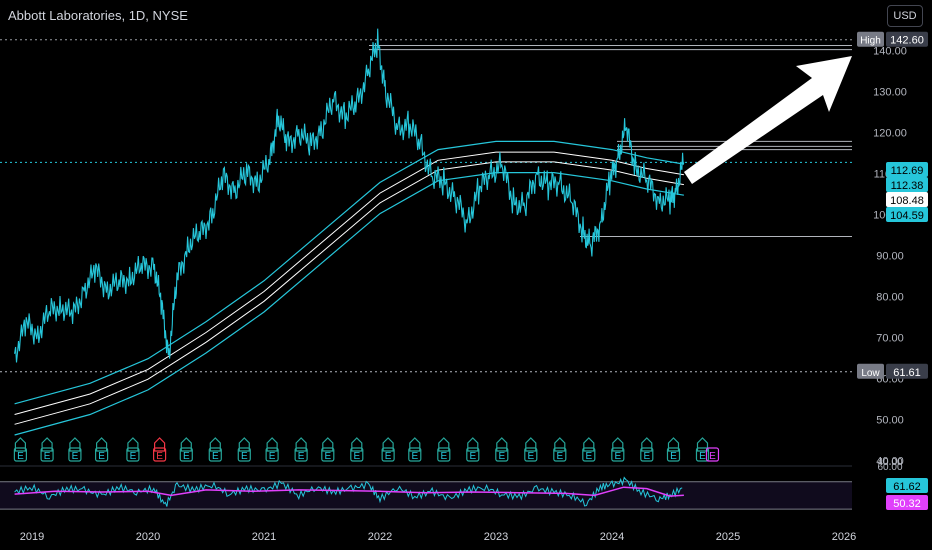  I want to click on level-value-label: 61.61, so click(907, 373).